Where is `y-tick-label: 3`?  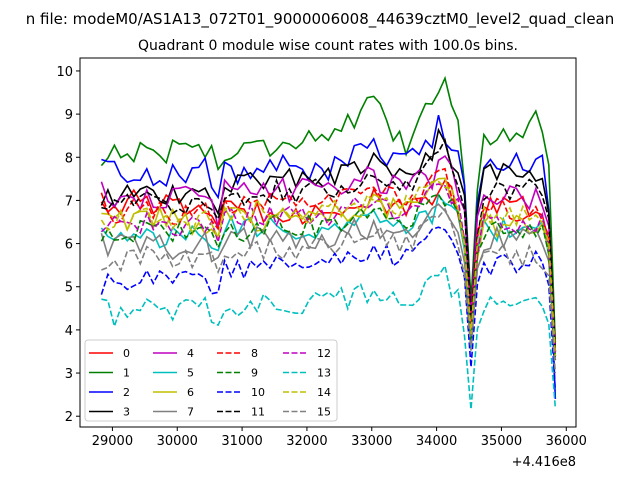 y-tick-label: 3 is located at coordinates (69, 374).